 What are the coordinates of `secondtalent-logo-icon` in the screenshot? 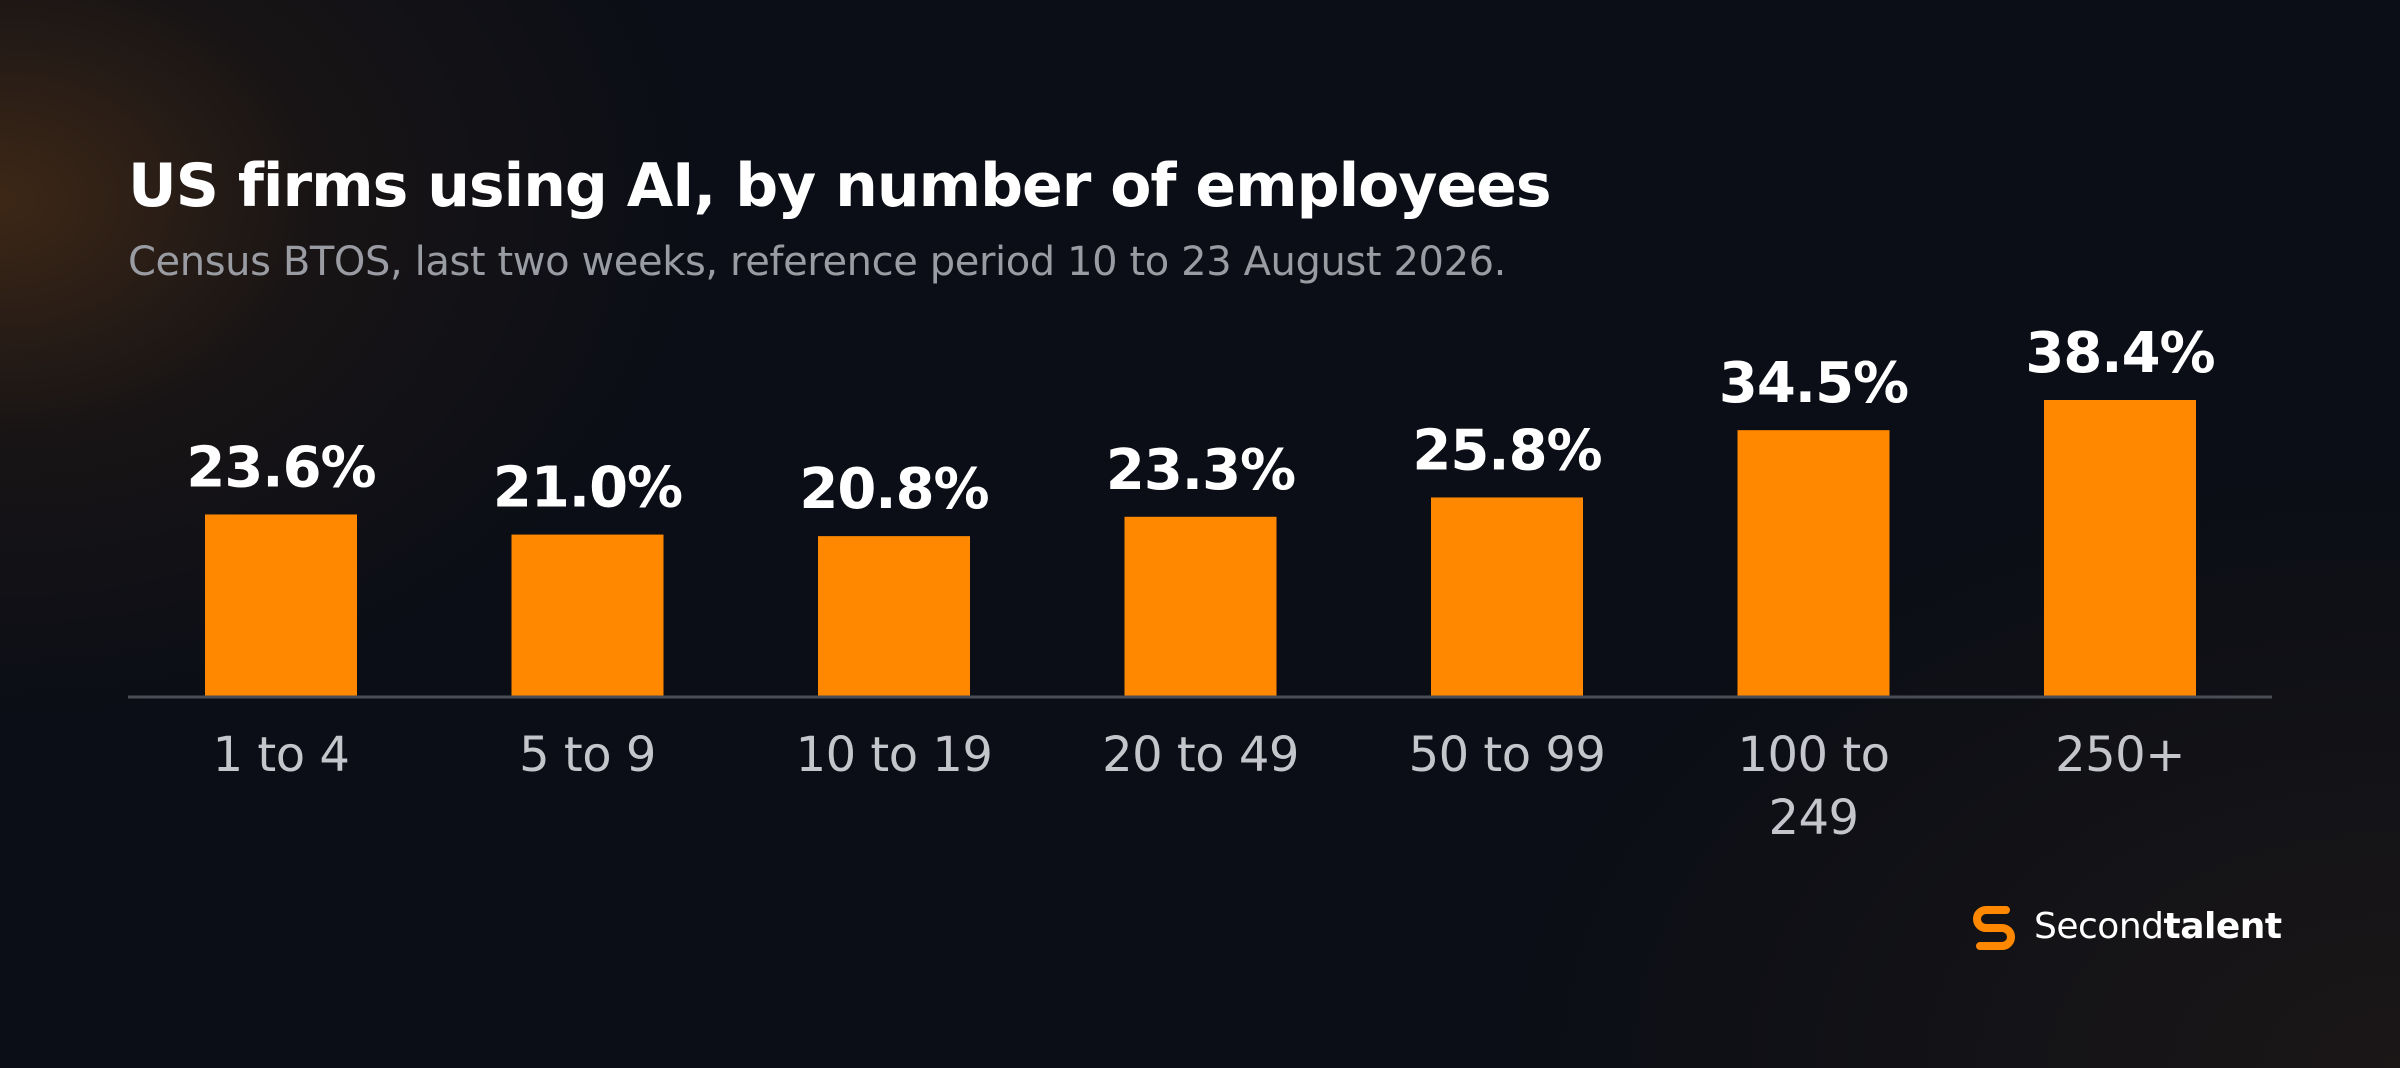 It's located at (1994, 928).